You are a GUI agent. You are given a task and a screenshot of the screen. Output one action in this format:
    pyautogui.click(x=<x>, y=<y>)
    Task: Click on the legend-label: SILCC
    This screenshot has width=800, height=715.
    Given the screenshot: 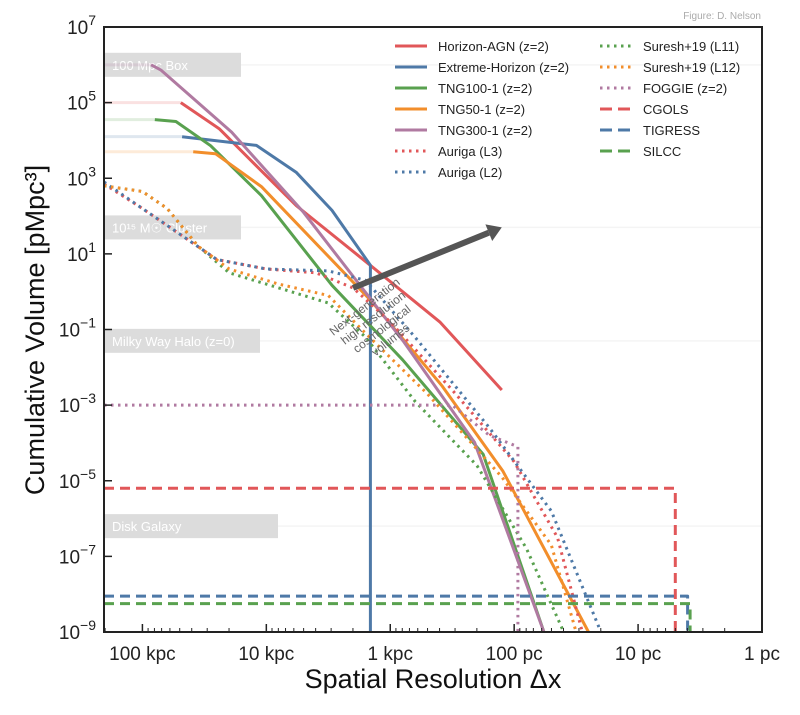 What is the action you would take?
    pyautogui.click(x=662, y=151)
    